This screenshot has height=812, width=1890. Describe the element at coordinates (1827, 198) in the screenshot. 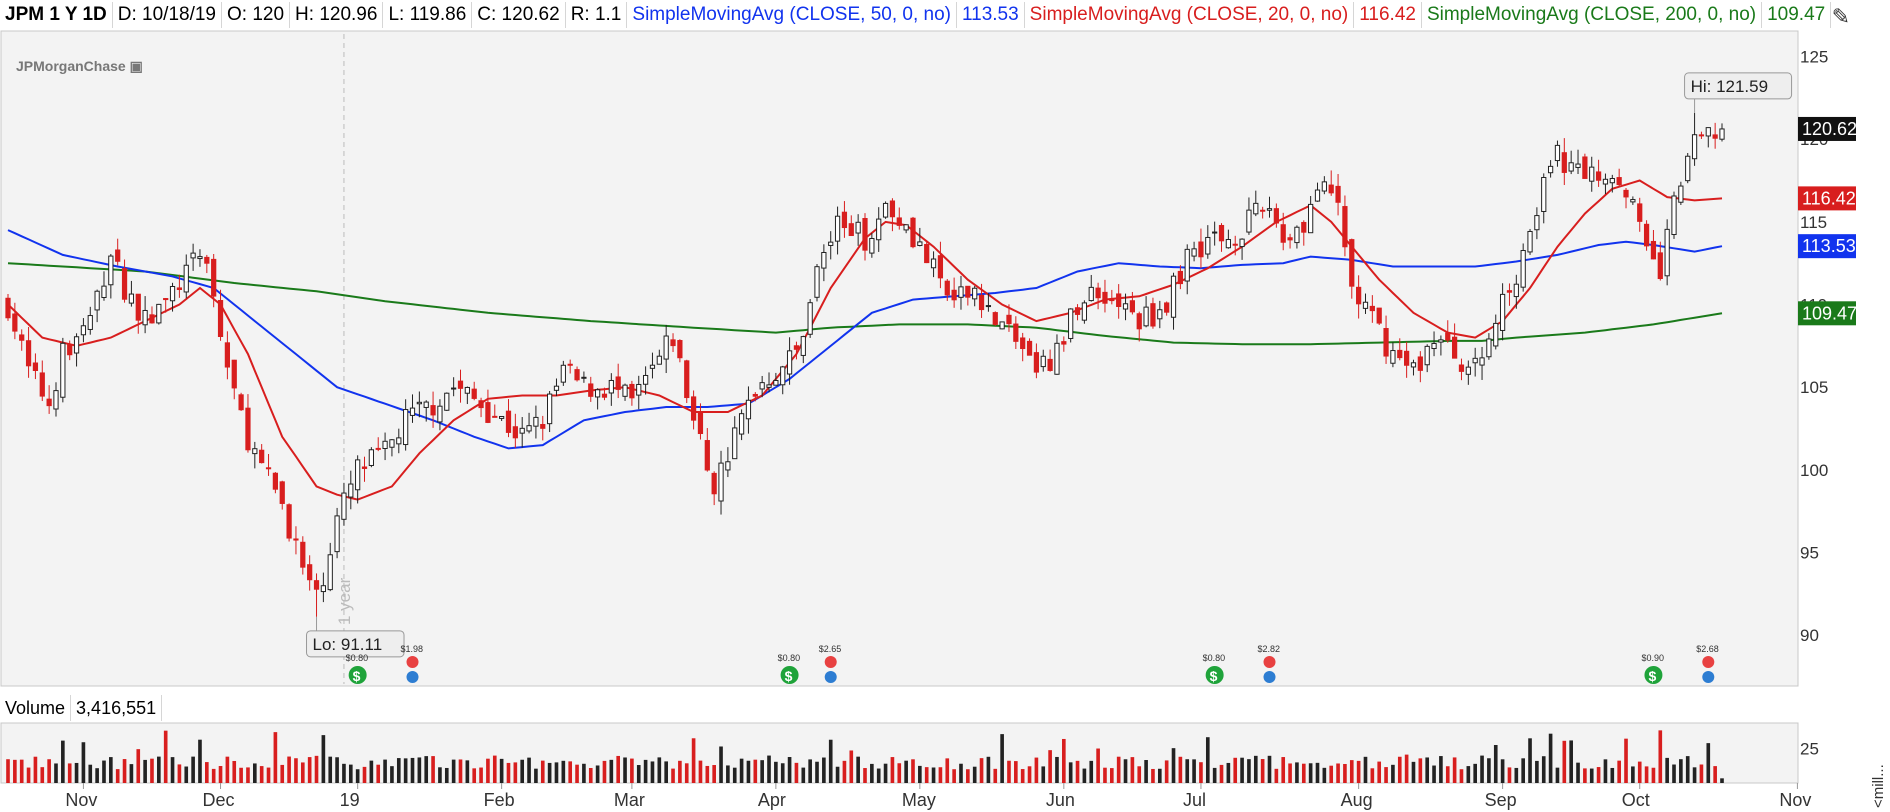

I see `price-tag-box` at that location.